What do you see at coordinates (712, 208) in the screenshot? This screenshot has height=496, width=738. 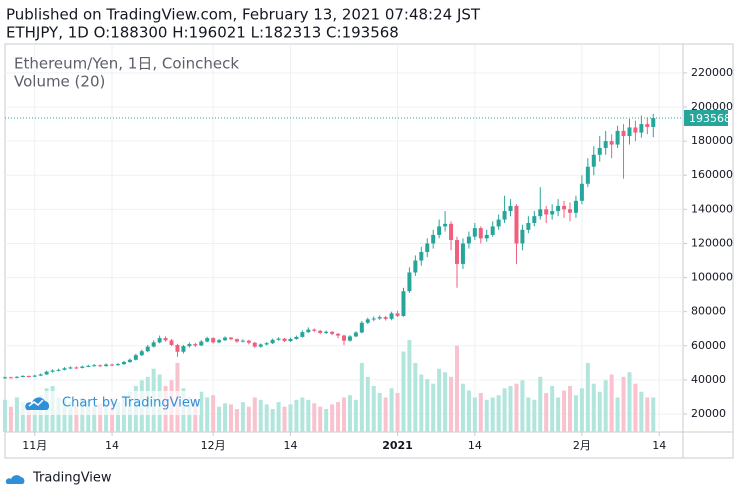 I see `y-tick-label: 140000` at bounding box center [712, 208].